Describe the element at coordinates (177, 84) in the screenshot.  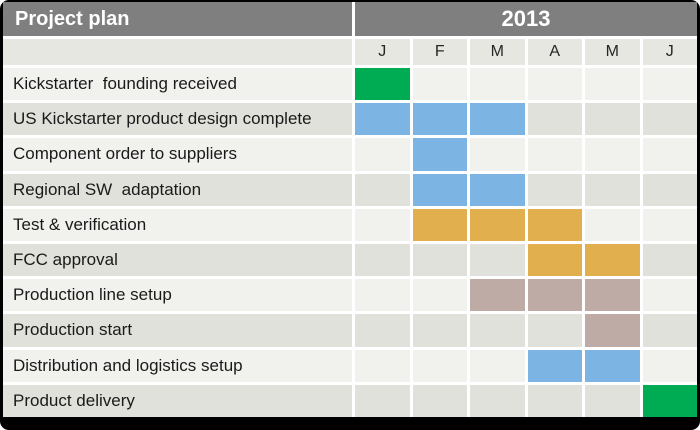
I see `task-label: Kickstarter founding received` at that location.